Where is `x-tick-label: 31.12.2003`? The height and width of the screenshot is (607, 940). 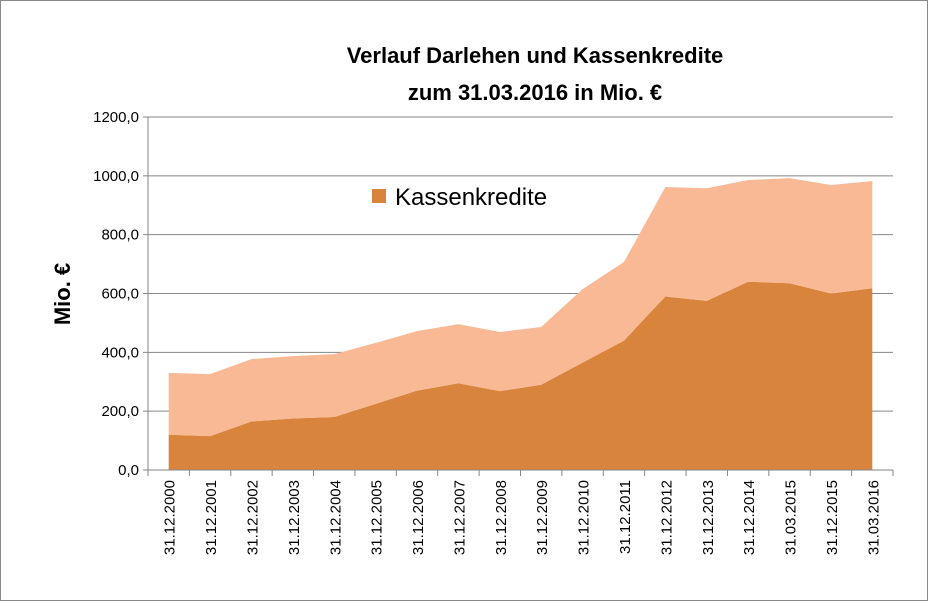
x-tick-label: 31.12.2003 is located at coordinates (294, 517).